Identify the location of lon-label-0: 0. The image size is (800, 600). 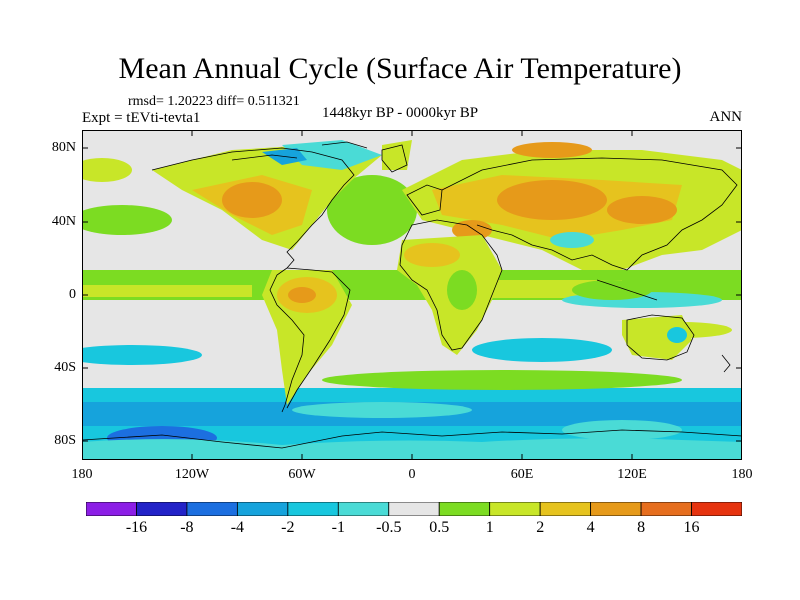
(412, 474).